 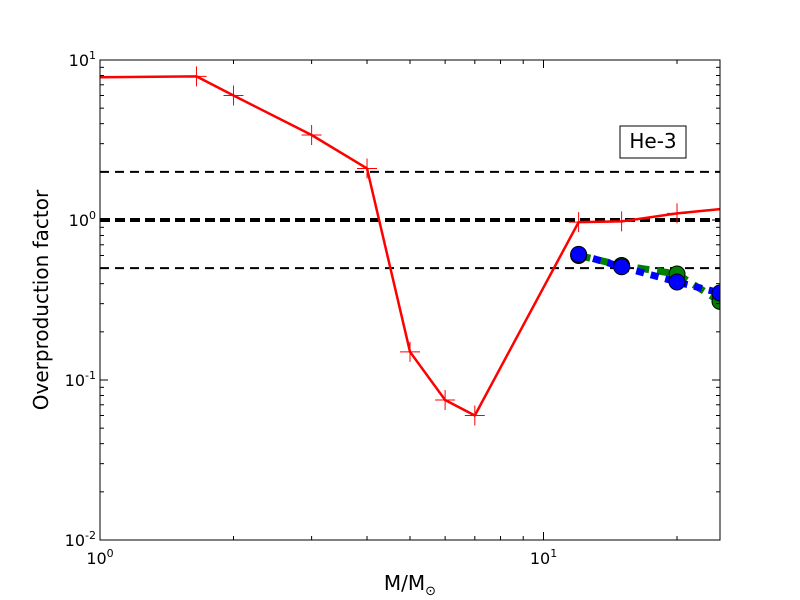 What do you see at coordinates (90, 375) in the screenshot?
I see `y-tick-label-1-exponent: -1` at bounding box center [90, 375].